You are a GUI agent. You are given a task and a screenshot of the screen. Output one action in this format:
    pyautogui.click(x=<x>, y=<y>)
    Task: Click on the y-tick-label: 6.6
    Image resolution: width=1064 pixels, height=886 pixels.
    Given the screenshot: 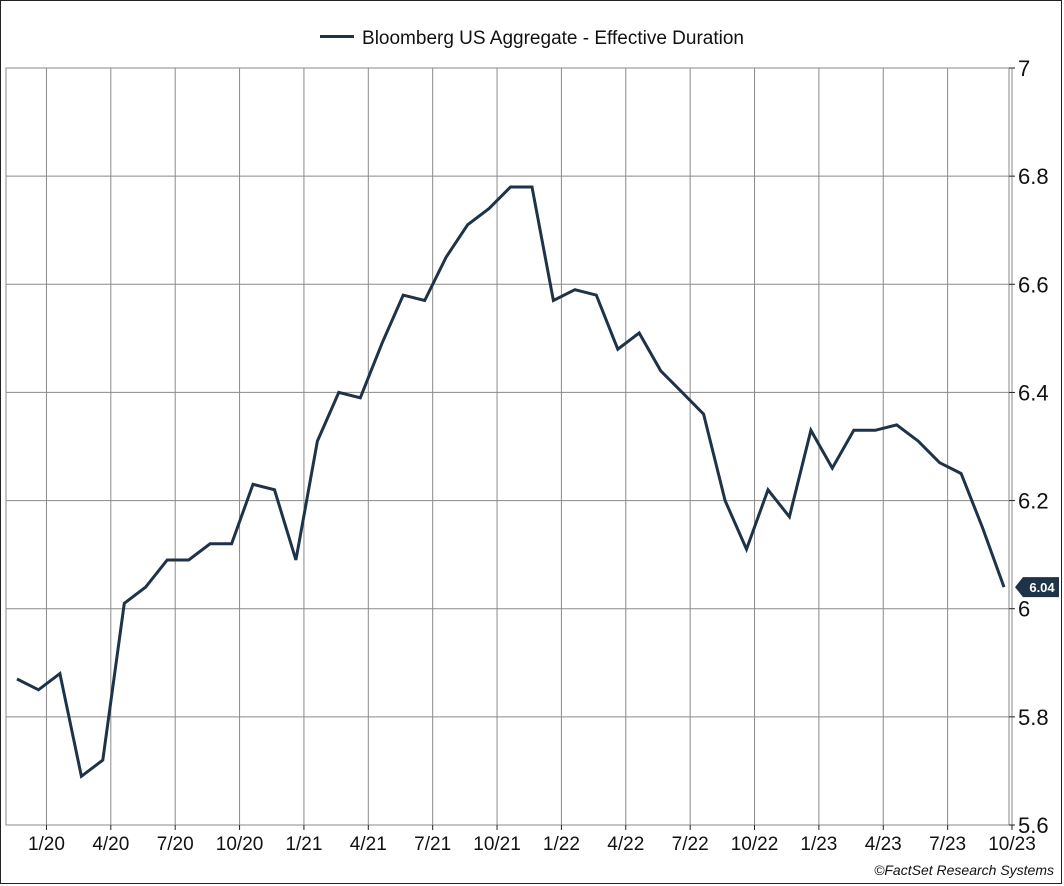 What is the action you would take?
    pyautogui.click(x=1033, y=284)
    